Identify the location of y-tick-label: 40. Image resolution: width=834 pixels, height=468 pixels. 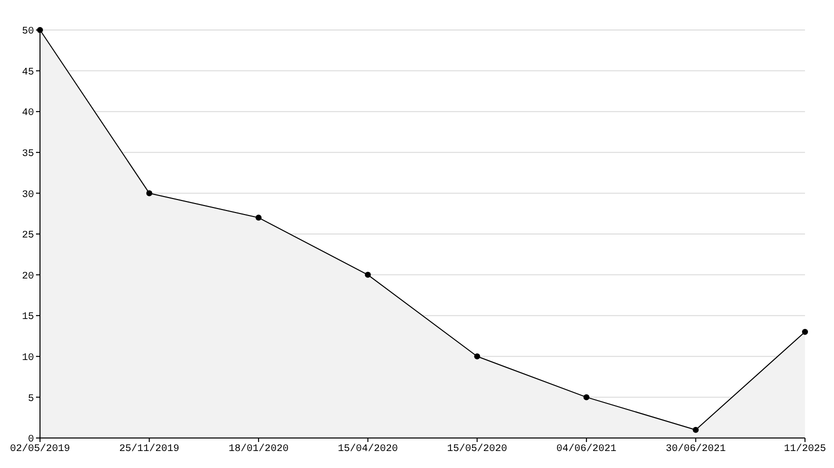
(28, 114).